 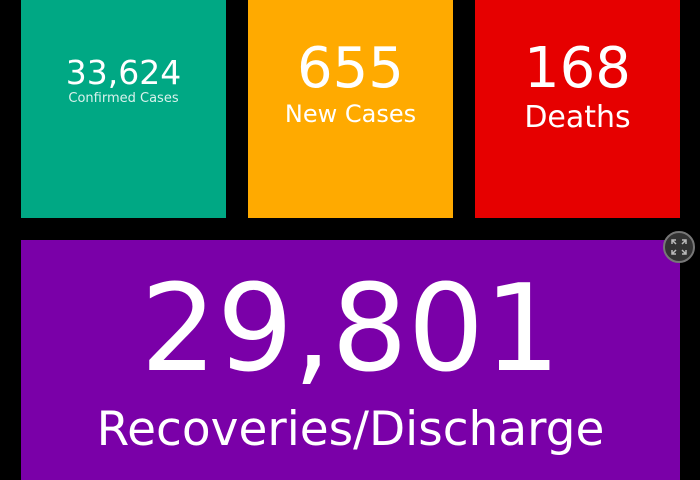 I want to click on recoveries-label: Recoveries/Discharge, so click(x=350, y=429).